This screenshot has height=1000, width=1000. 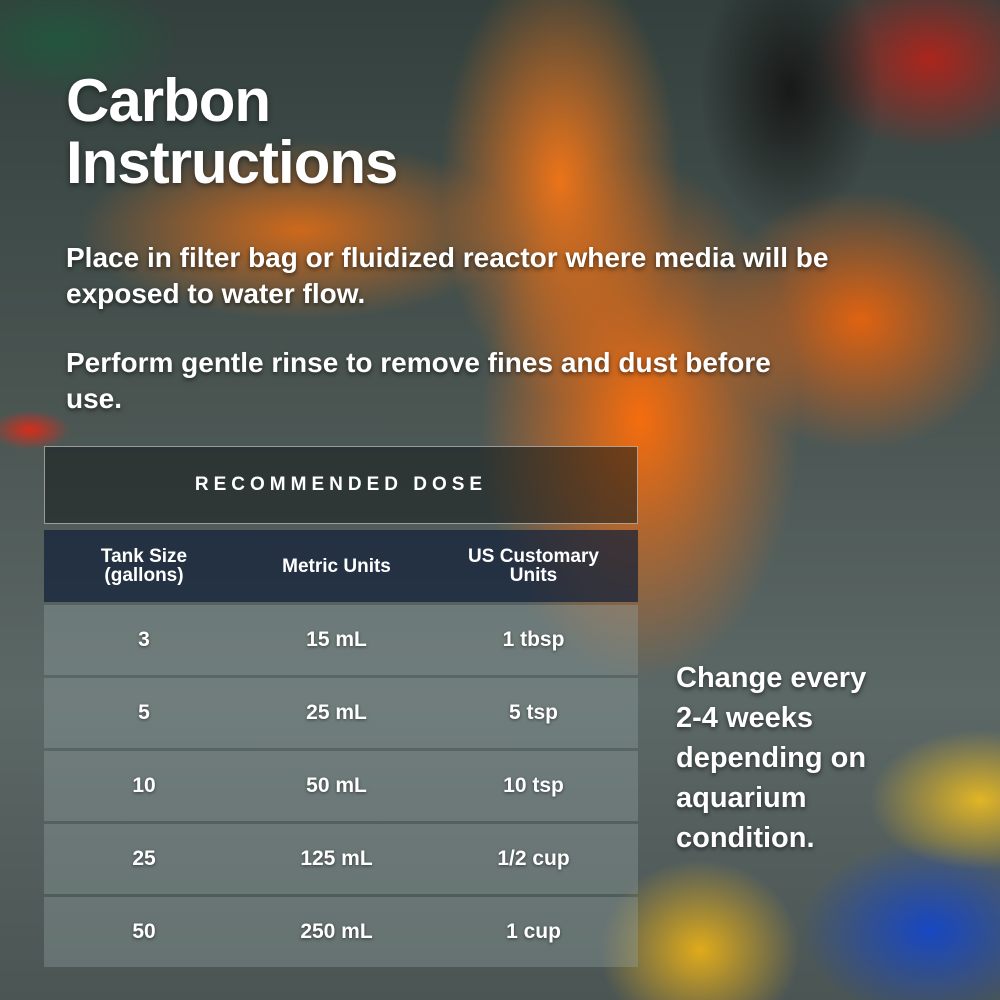 What do you see at coordinates (336, 639) in the screenshot?
I see `table-cell: 15 mL` at bounding box center [336, 639].